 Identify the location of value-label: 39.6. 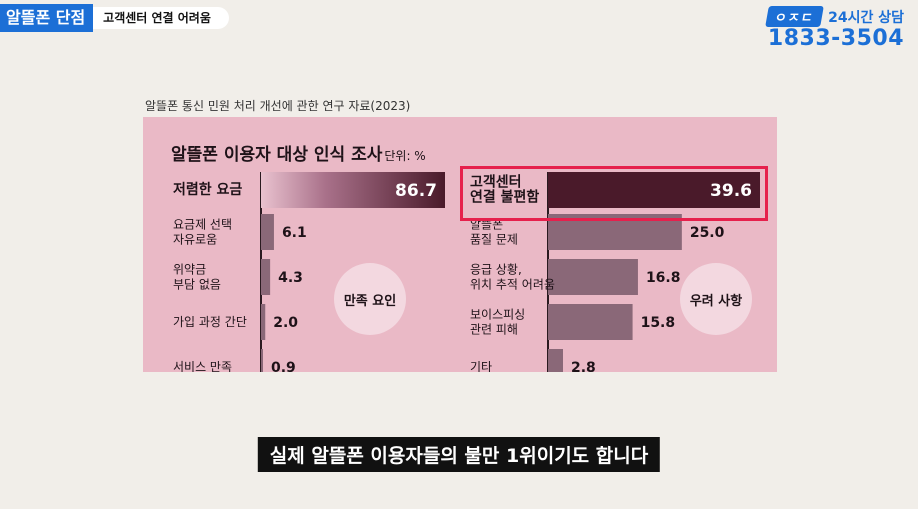
(731, 191).